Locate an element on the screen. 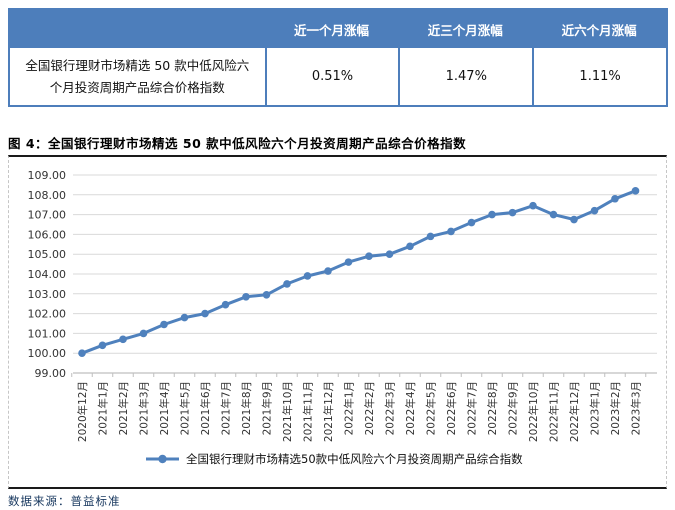 This screenshot has height=510, width=675. x-axis-category-label: 2021年8月 is located at coordinates (246, 408).